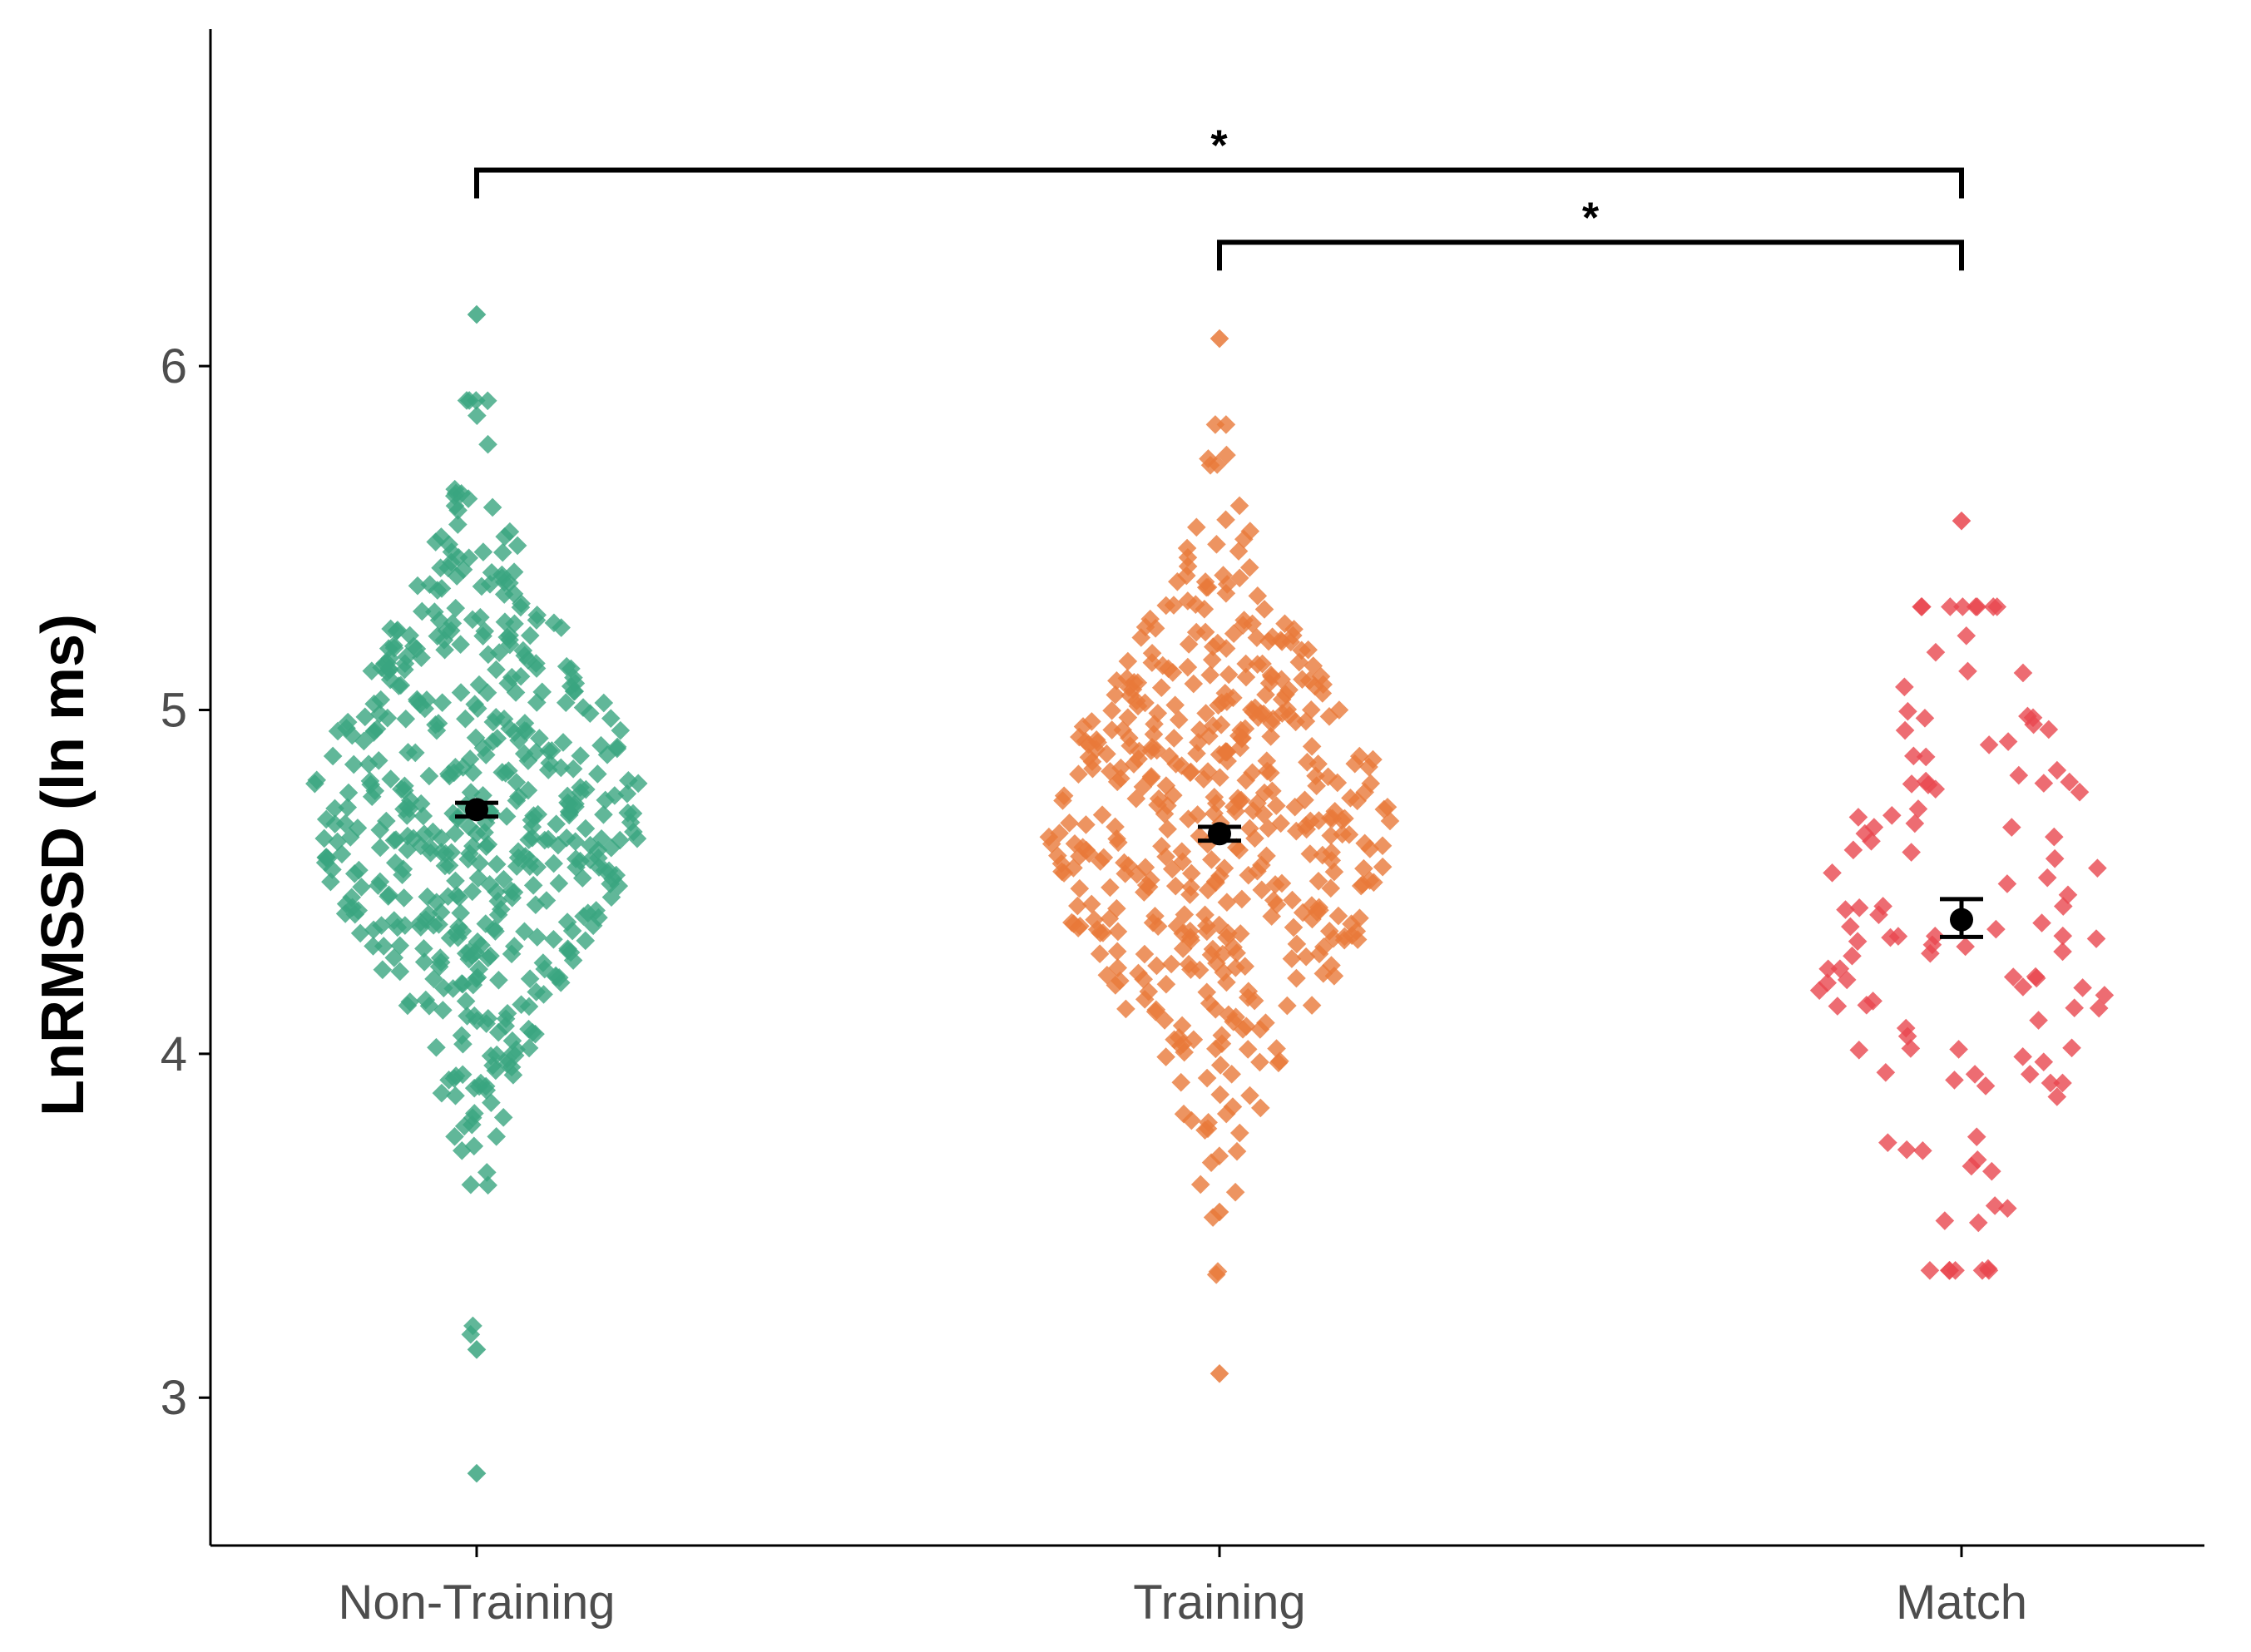  What do you see at coordinates (1219, 1602) in the screenshot?
I see `x-tick-label: Training` at bounding box center [1219, 1602].